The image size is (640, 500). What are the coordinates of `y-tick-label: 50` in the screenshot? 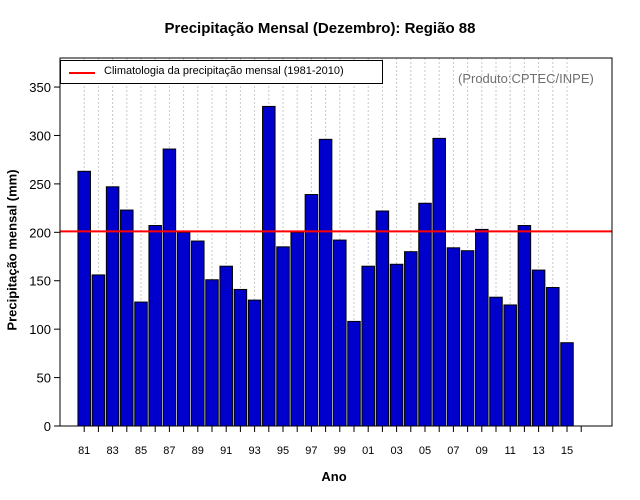 It's located at (44, 378).